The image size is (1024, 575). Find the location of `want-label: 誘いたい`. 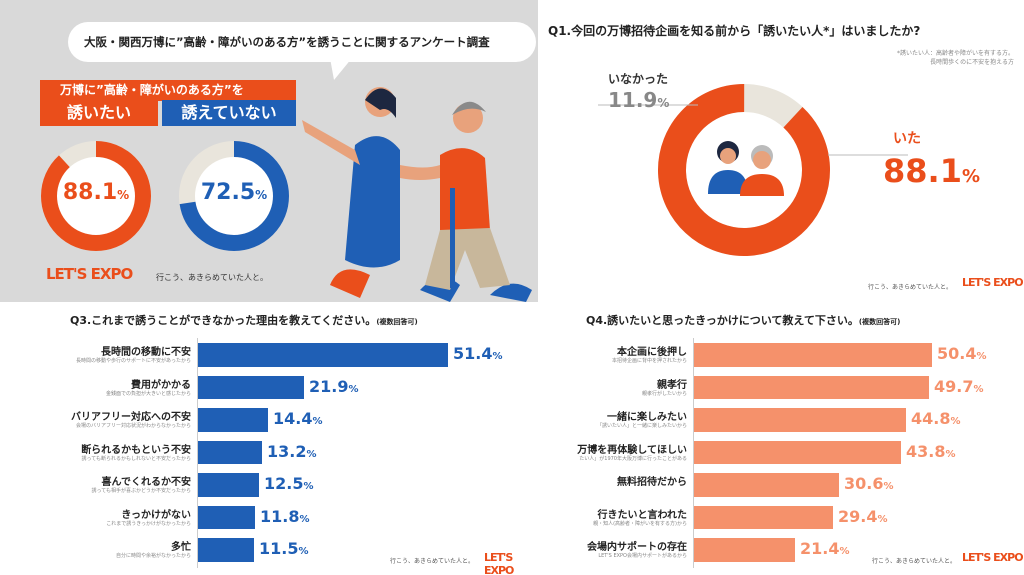

want-label: 誘いたい is located at coordinates (99, 113).